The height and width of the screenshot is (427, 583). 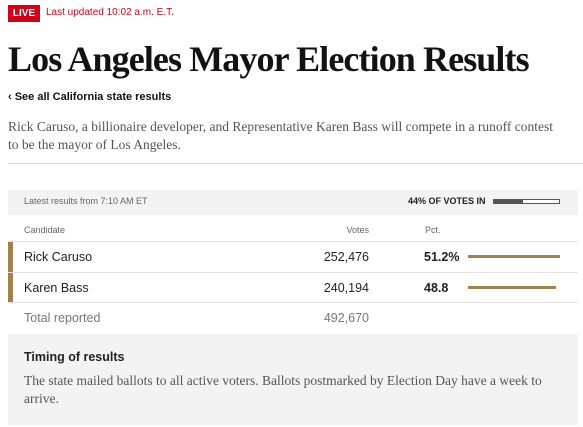 I want to click on live-badge: LIVE, so click(x=24, y=13).